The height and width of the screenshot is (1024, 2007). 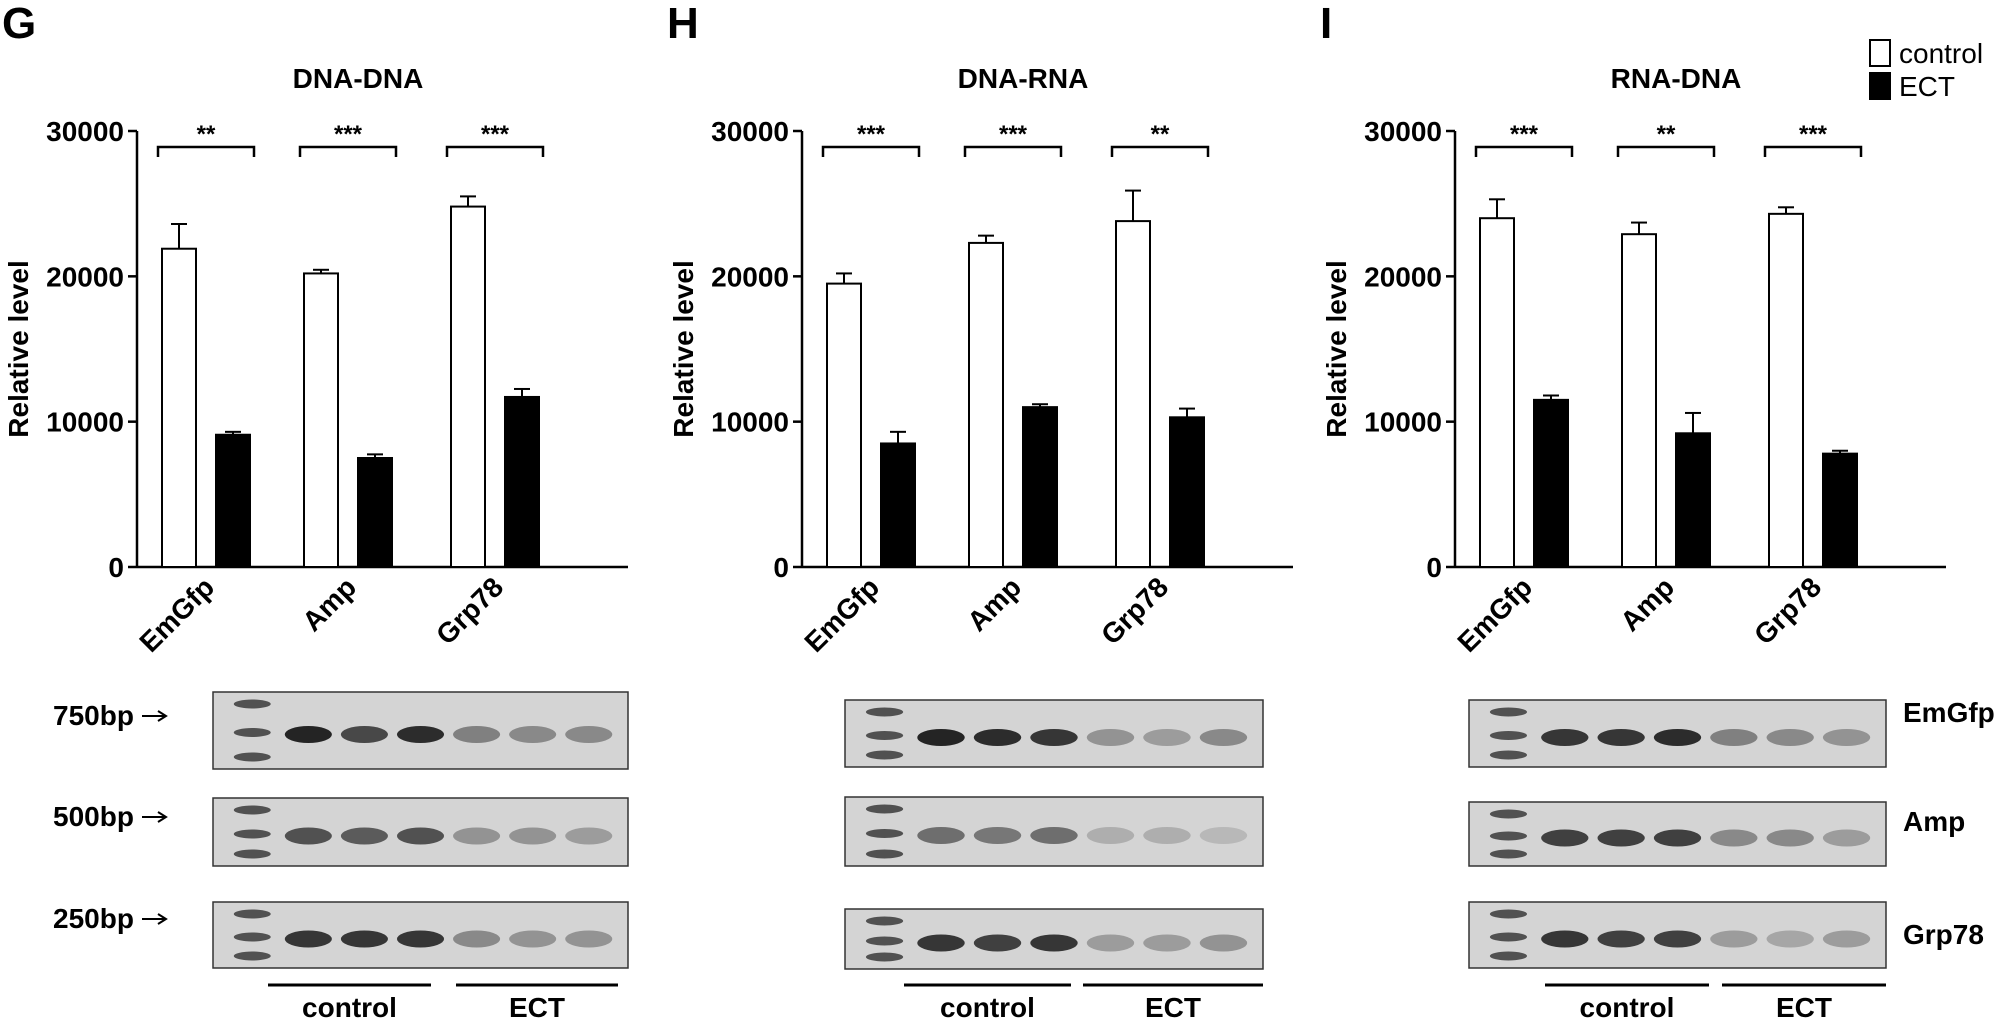 What do you see at coordinates (93, 918) in the screenshot?
I see `marker-text: 250bp` at bounding box center [93, 918].